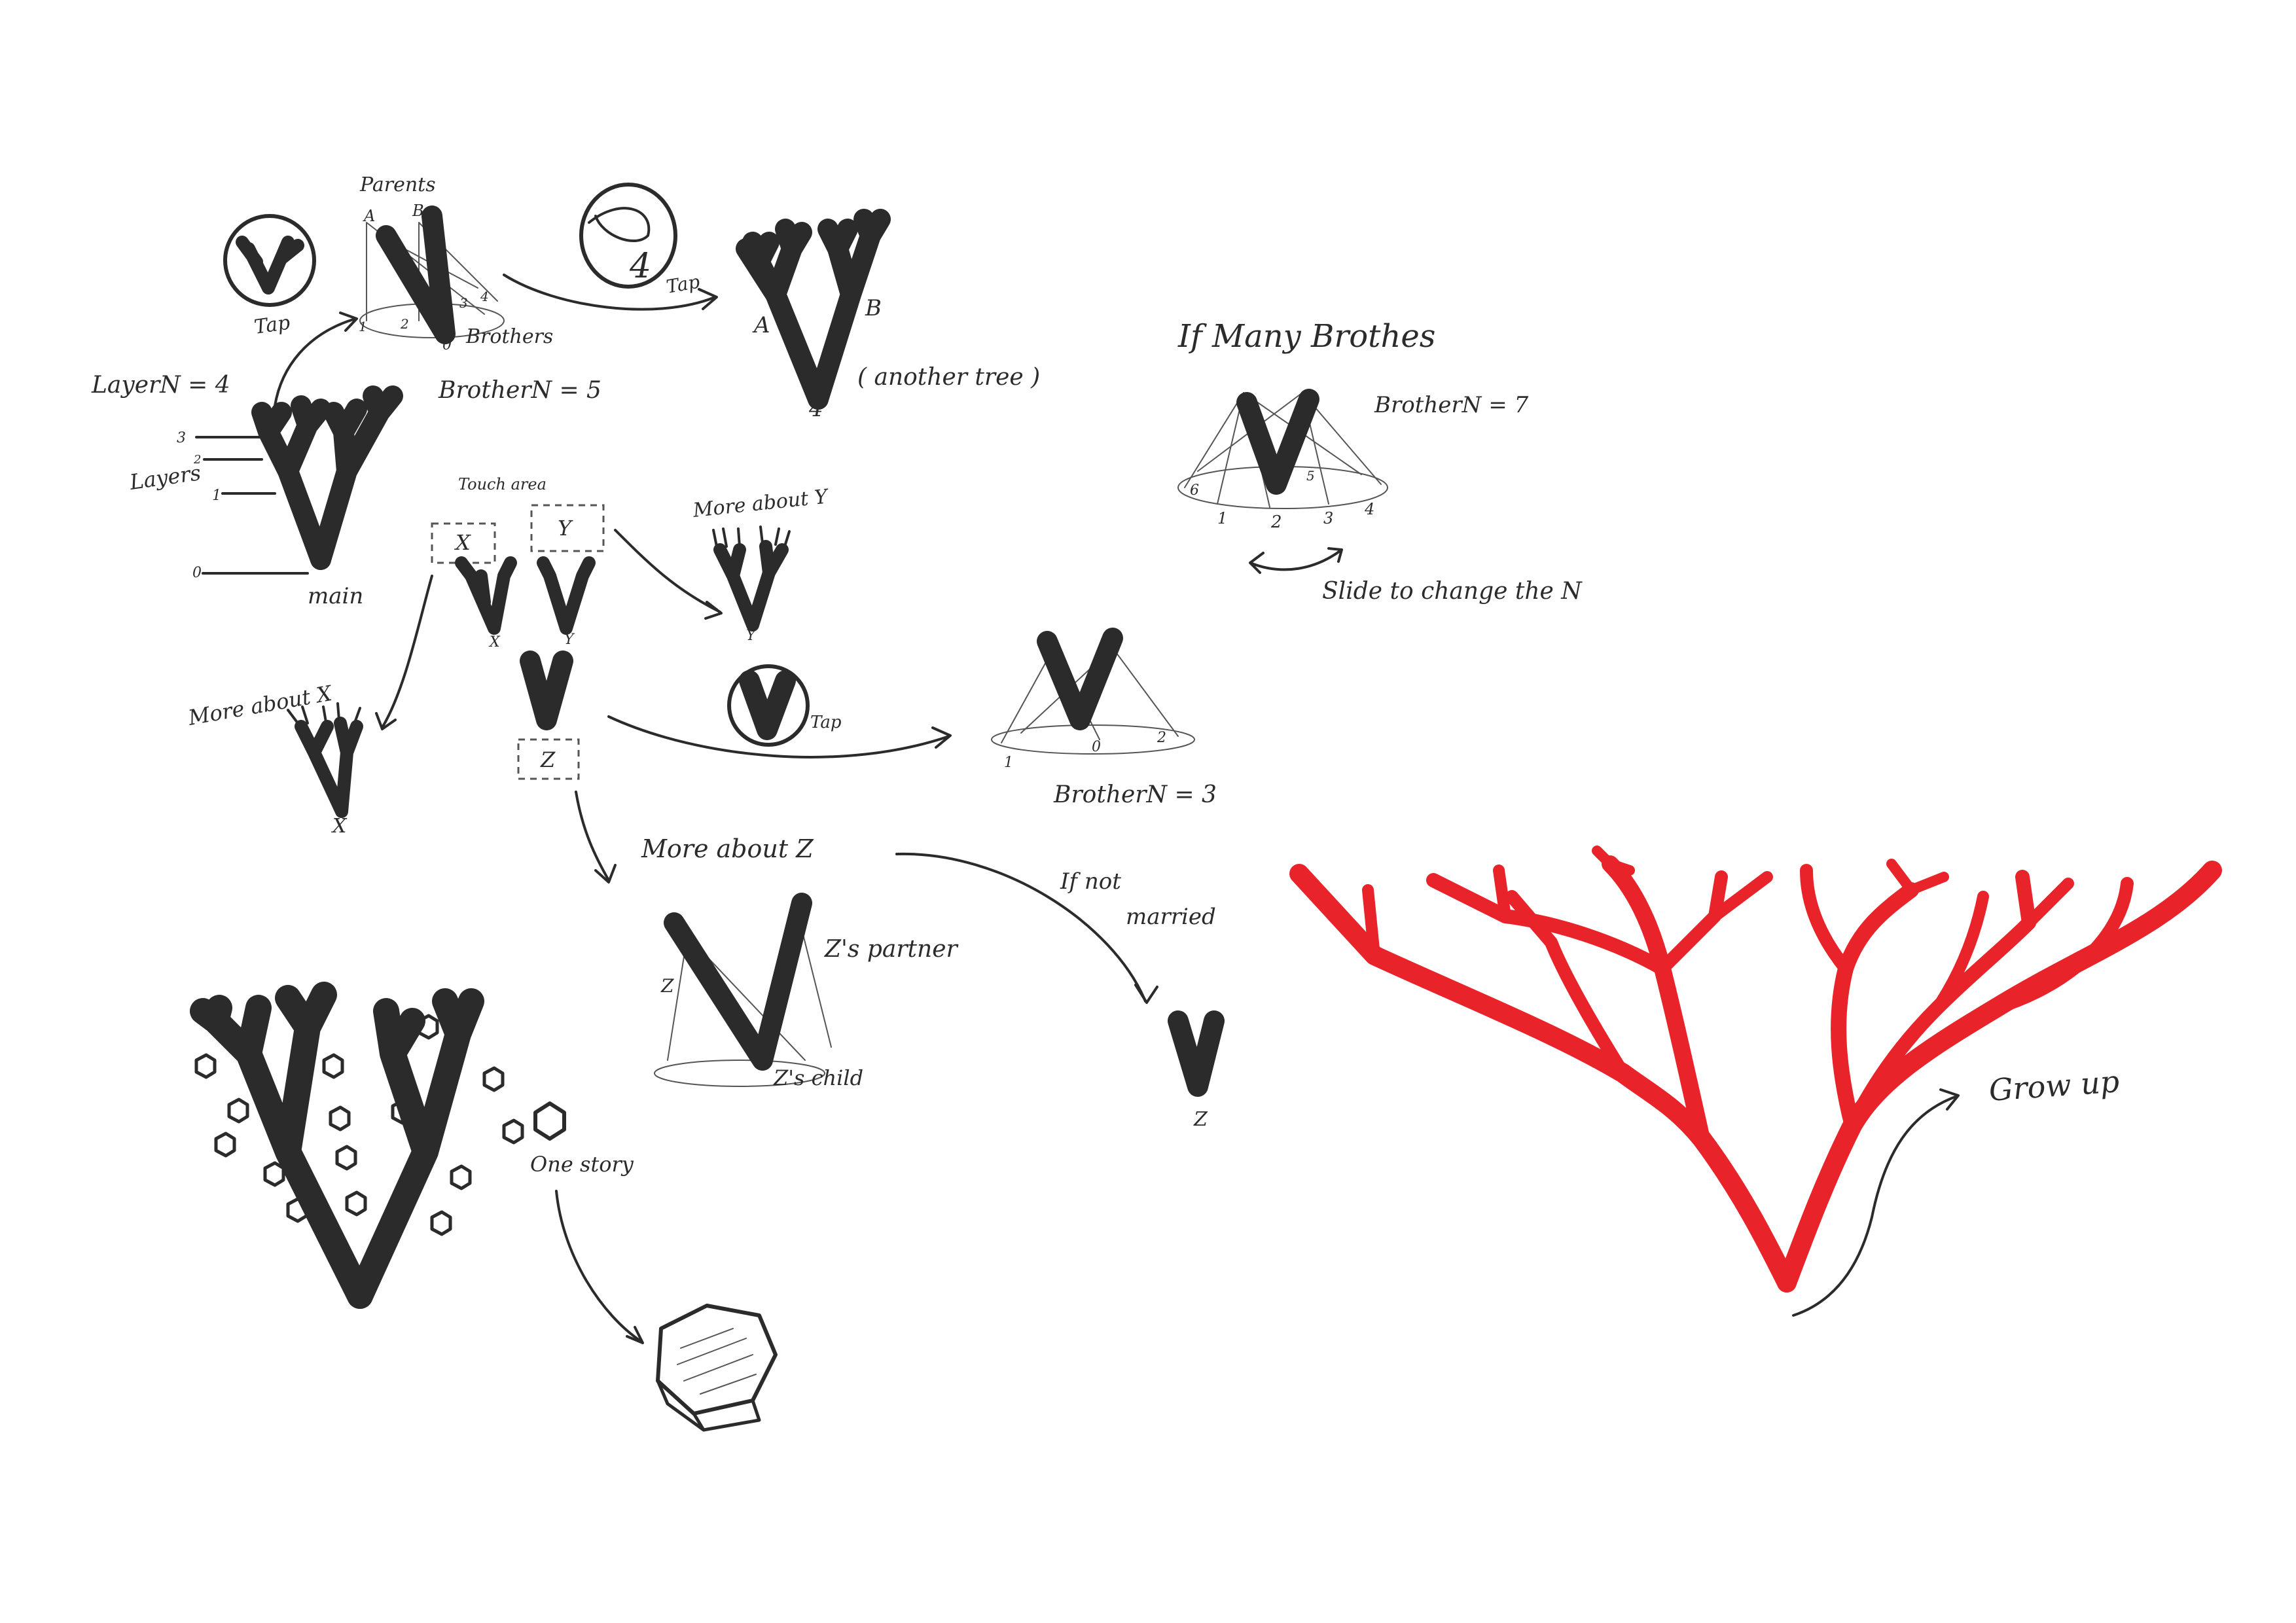 This screenshot has width=2296, height=1623. I want to click on parents-cone-diagram, so click(432, 274).